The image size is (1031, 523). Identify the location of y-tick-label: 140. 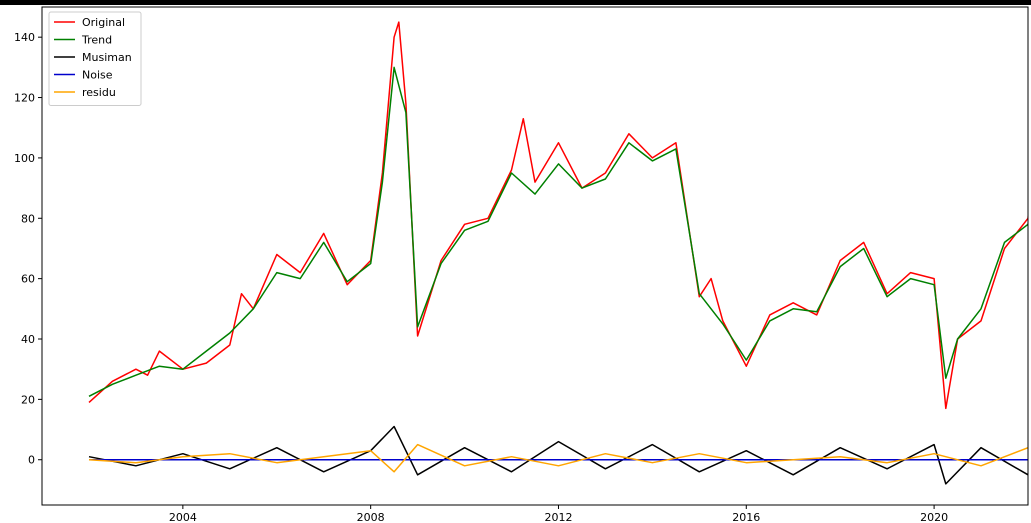
(24, 37).